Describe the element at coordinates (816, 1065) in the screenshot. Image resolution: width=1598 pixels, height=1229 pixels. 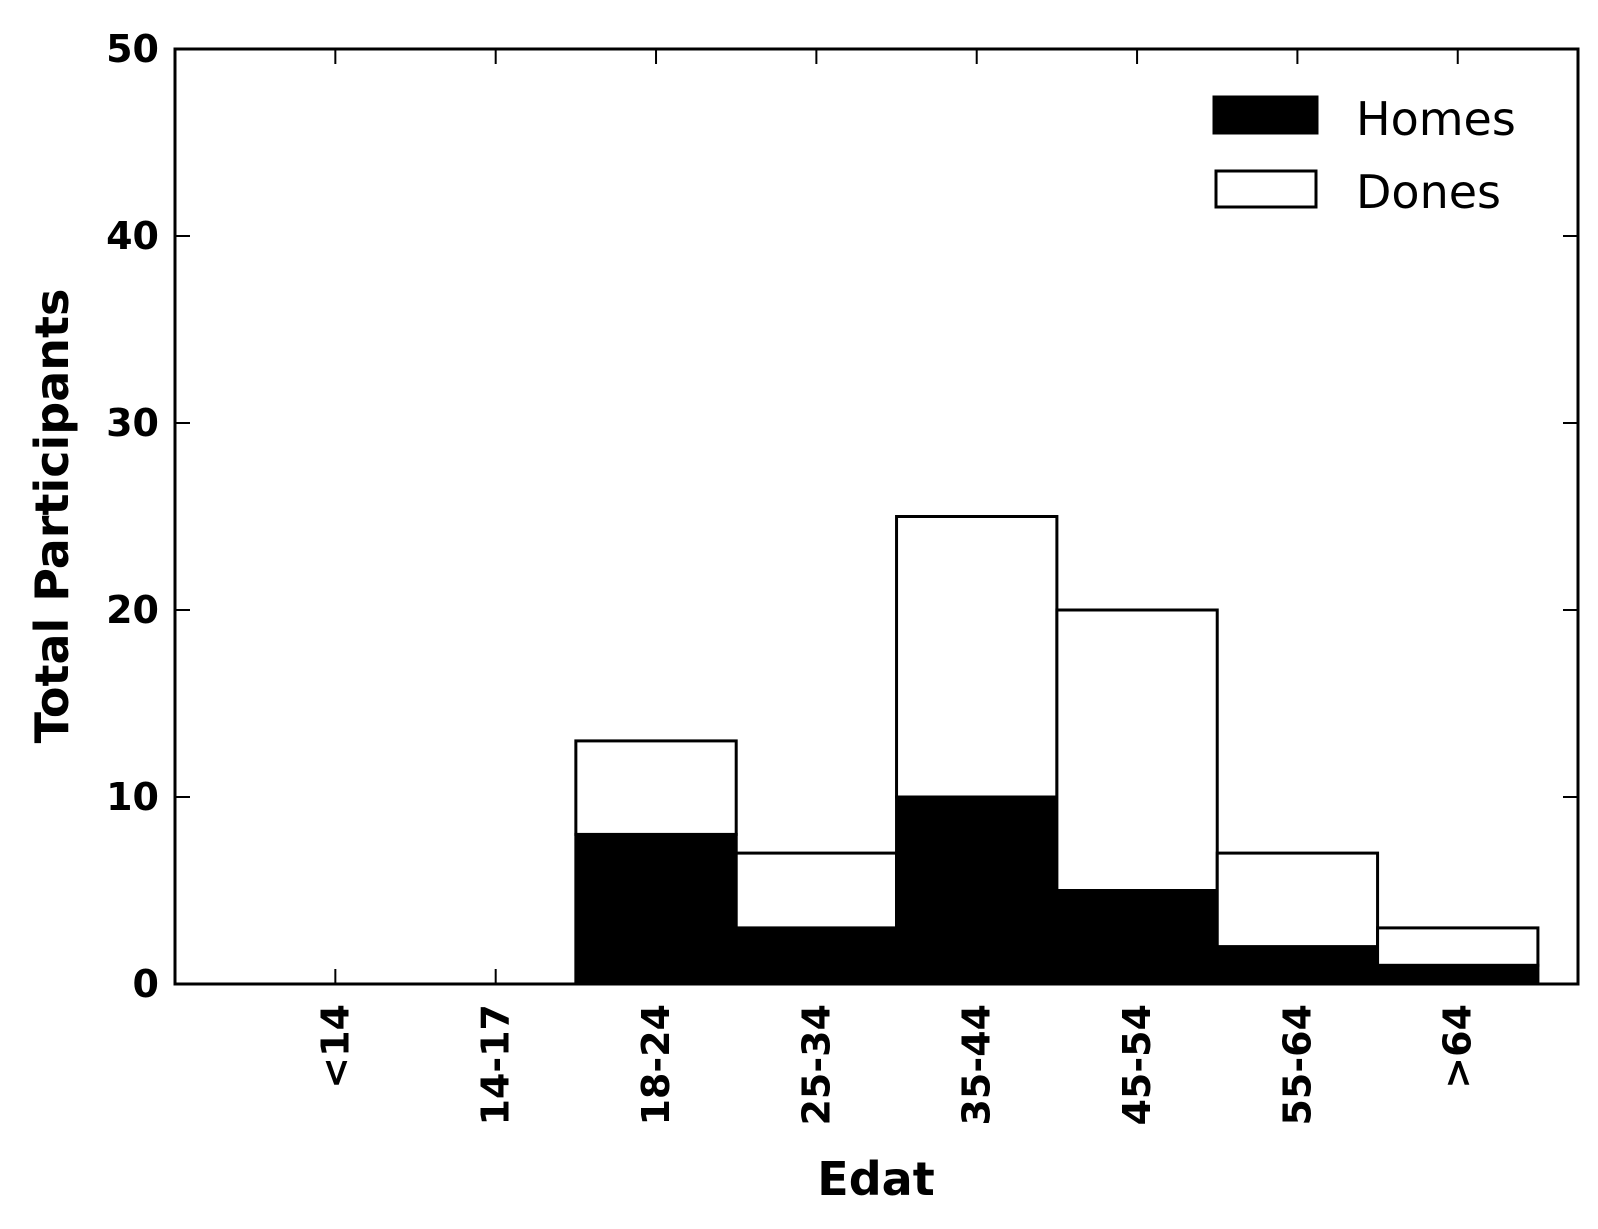
I see `x-tick-label-25-34: 25-34` at that location.